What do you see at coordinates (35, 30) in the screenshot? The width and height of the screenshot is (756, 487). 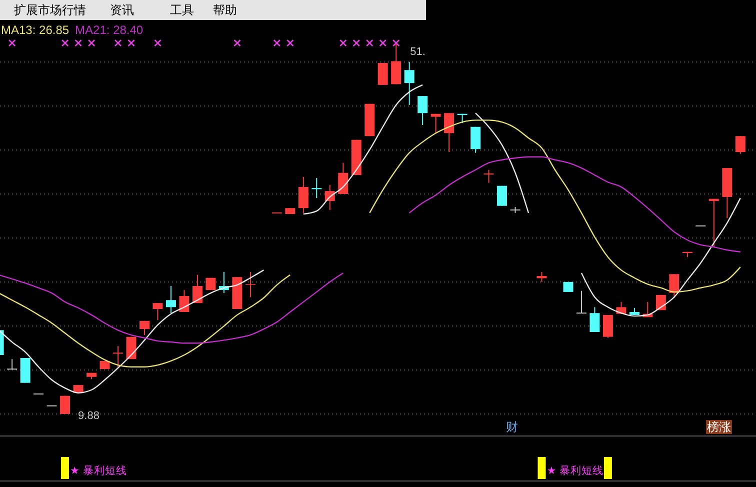 I see `text: MA13: 26.85` at bounding box center [35, 30].